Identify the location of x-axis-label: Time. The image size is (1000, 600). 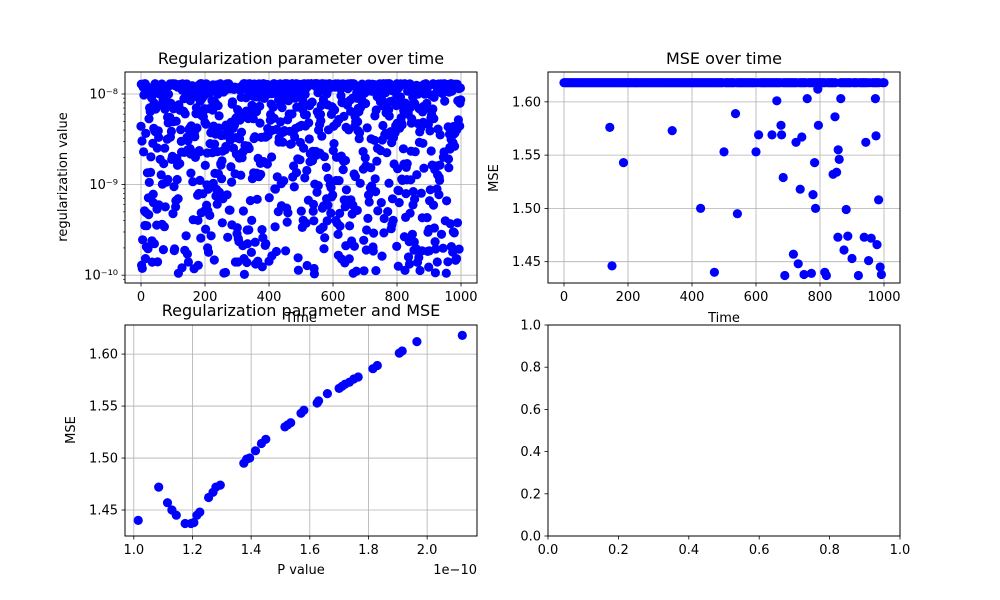
(300, 318).